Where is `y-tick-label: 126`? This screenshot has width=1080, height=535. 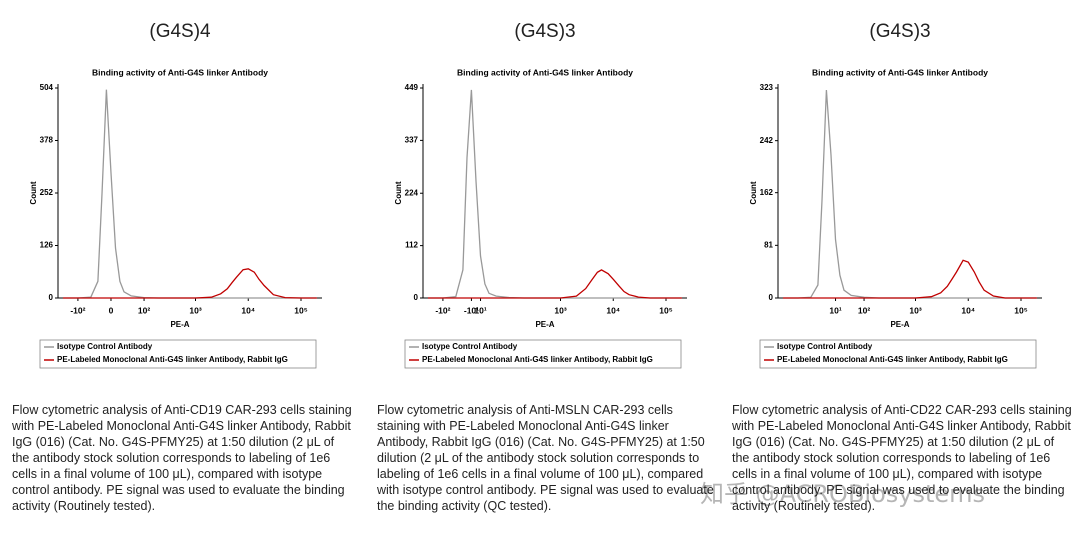
y-tick-label: 126 is located at coordinates (47, 245).